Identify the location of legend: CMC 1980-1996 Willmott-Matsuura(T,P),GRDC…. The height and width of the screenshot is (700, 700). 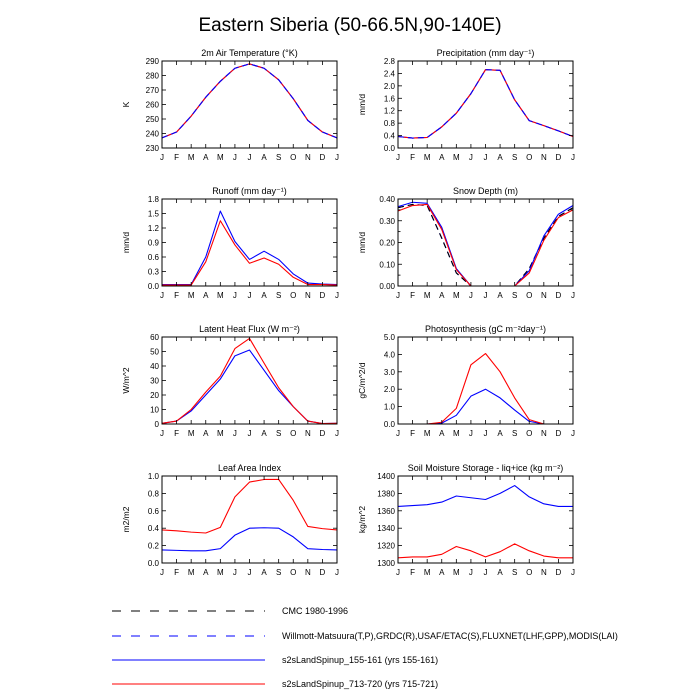
(365, 647).